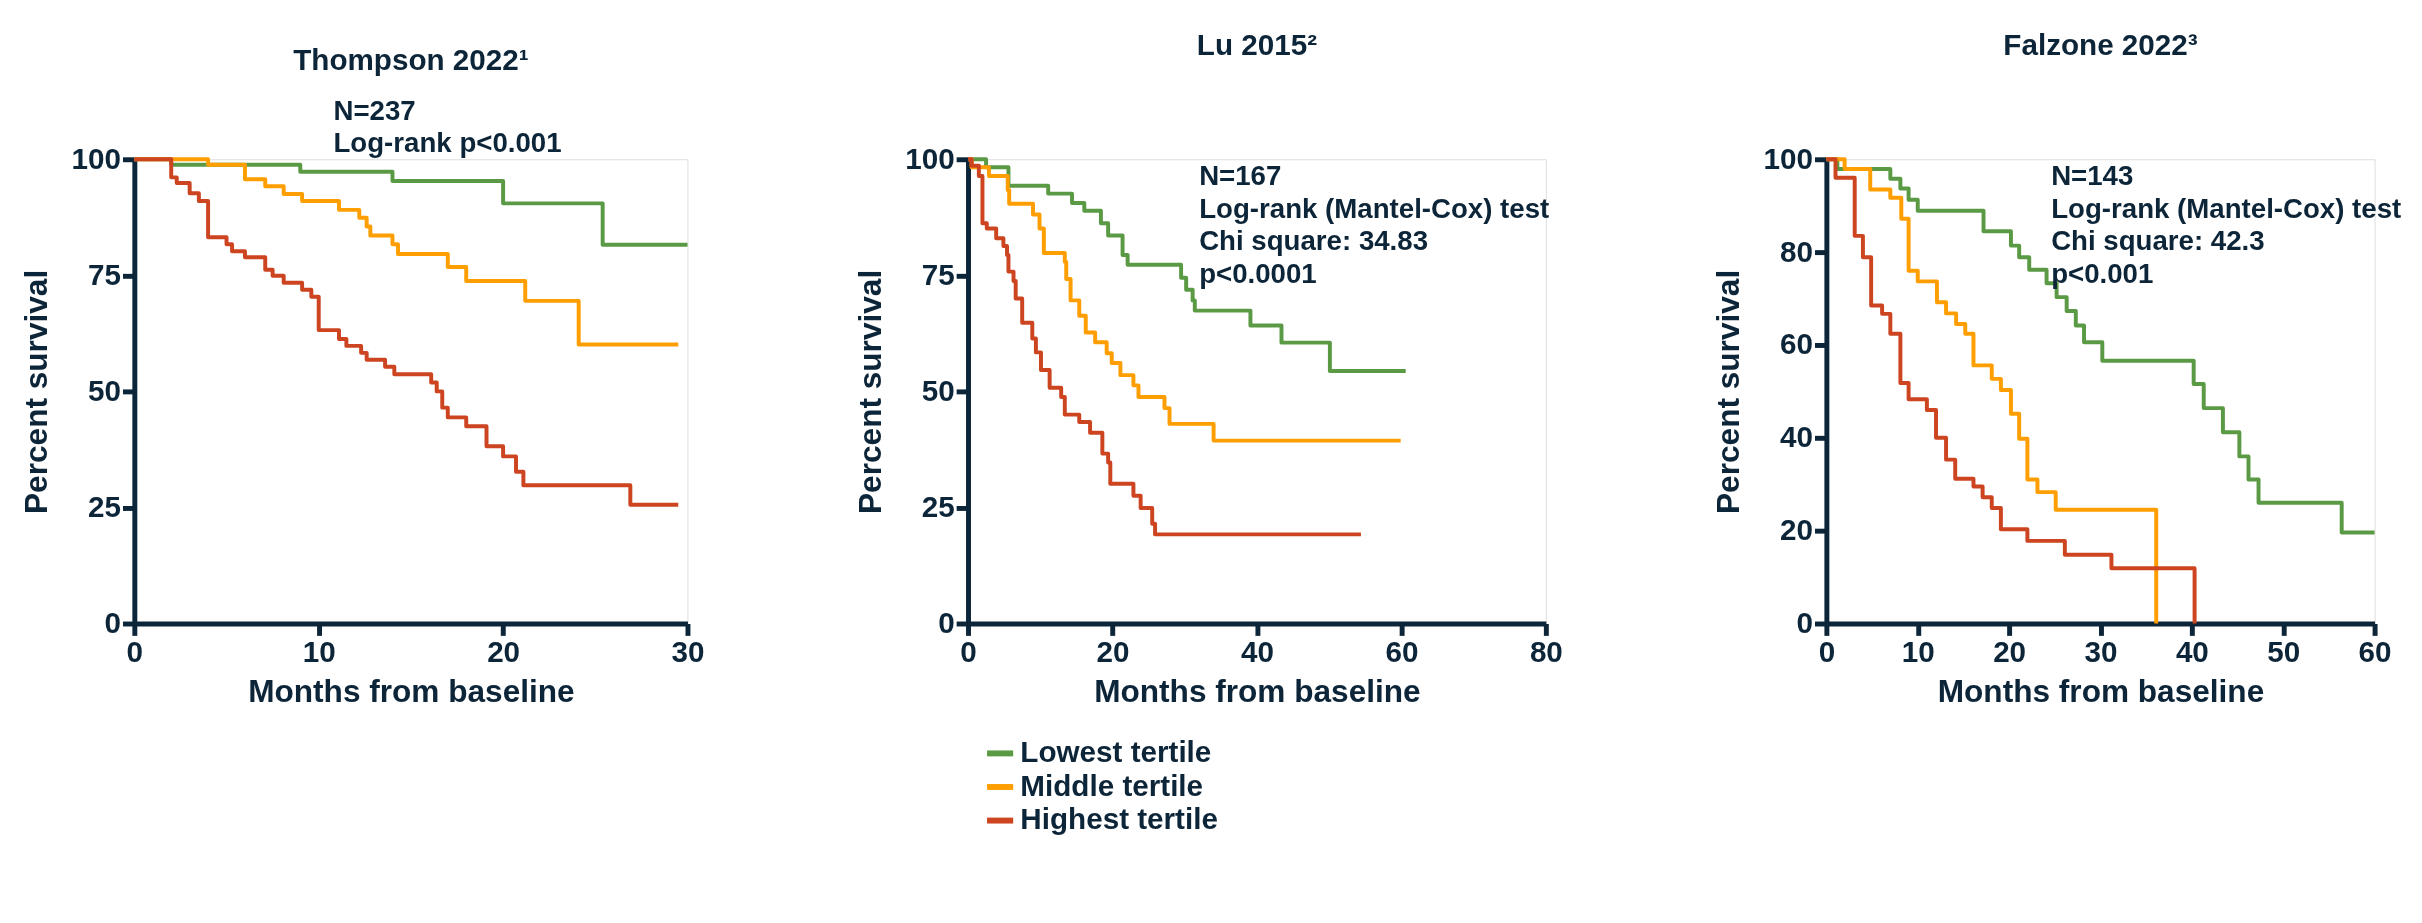 Image resolution: width=2422 pixels, height=923 pixels. Describe the element at coordinates (1116, 752) in the screenshot. I see `legend-label: Lowest tertile` at that location.